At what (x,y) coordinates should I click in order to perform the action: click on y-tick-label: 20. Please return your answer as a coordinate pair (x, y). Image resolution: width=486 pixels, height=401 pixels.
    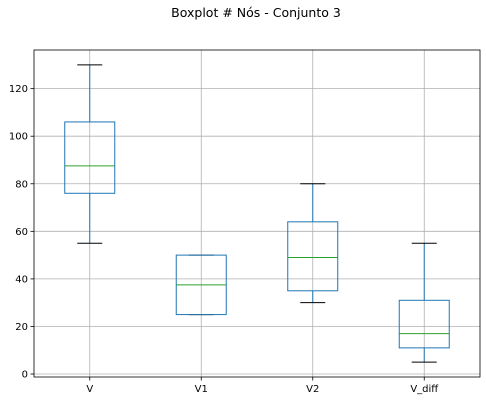
    Looking at the image, I should click on (21, 327).